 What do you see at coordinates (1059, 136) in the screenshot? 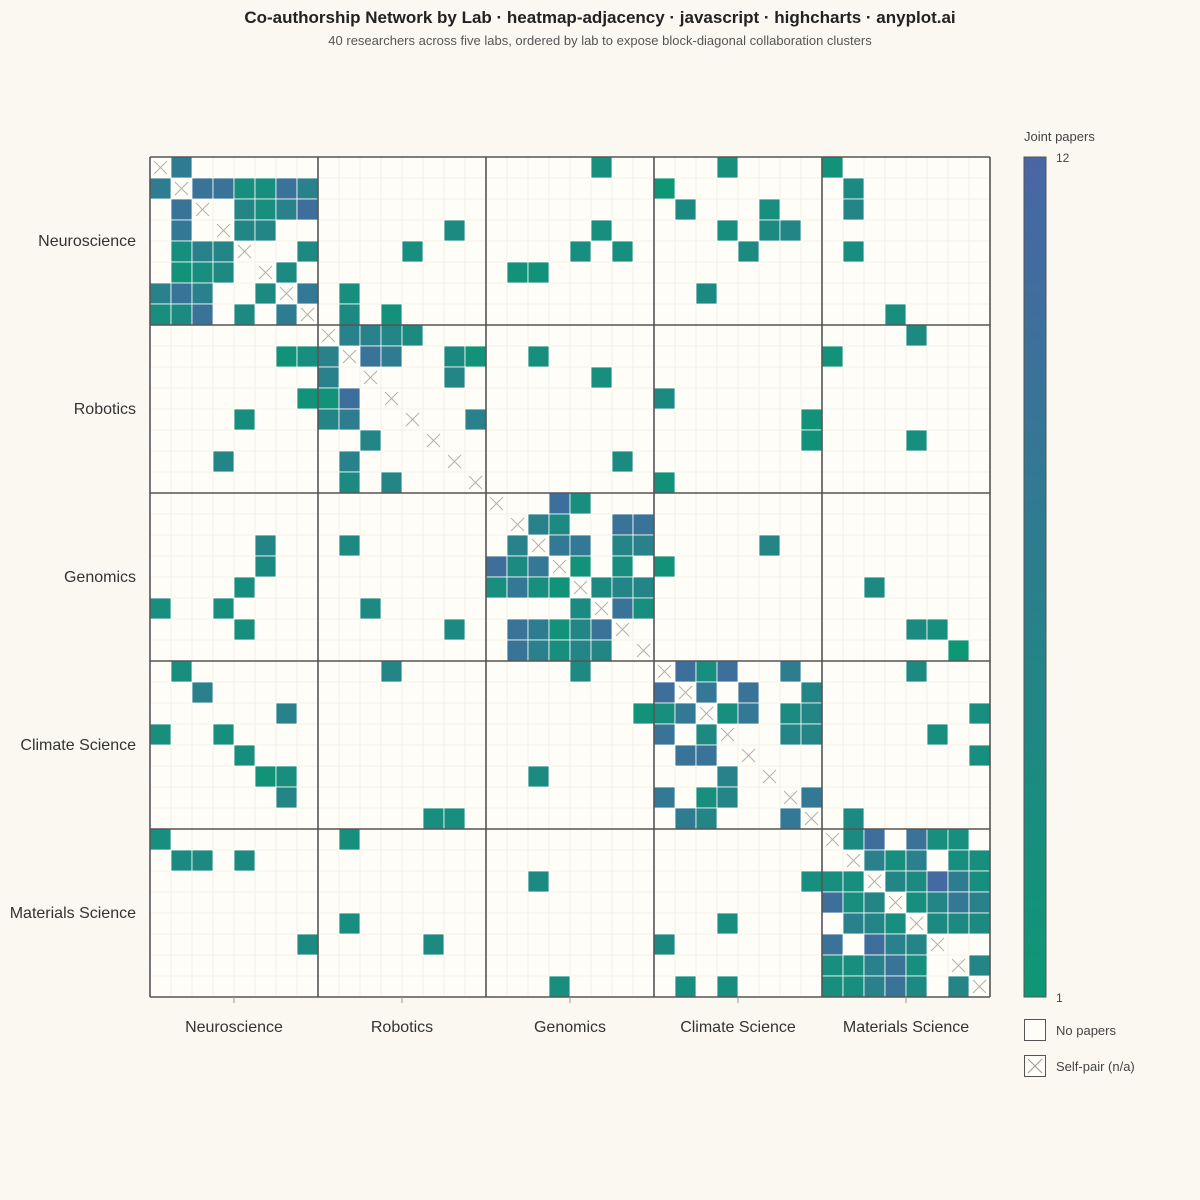
I see `legend-title: Joint papers` at bounding box center [1059, 136].